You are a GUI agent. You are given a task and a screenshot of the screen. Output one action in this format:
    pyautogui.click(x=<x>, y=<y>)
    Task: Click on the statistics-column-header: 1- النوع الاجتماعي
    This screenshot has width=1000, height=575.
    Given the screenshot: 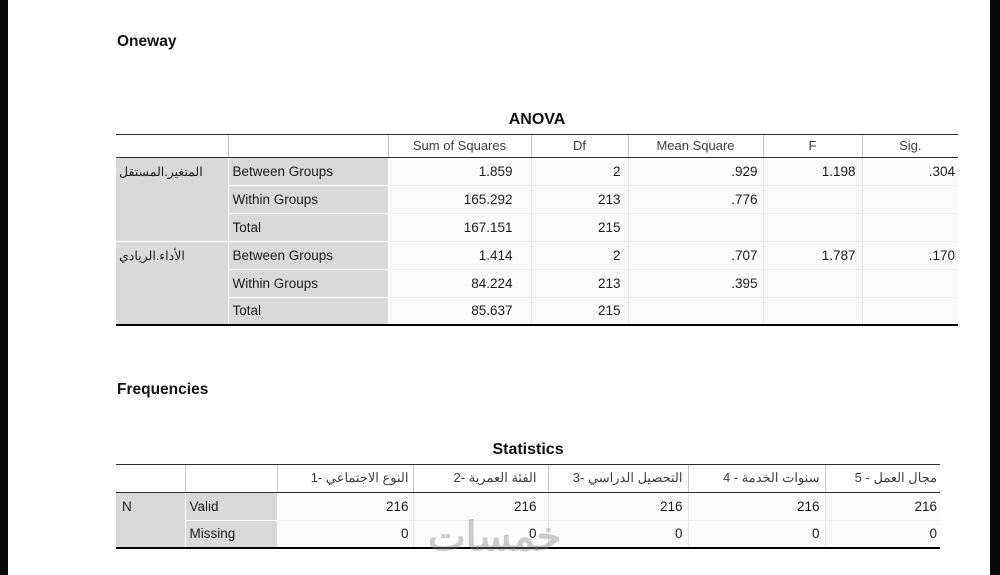 What is the action you would take?
    pyautogui.click(x=345, y=478)
    